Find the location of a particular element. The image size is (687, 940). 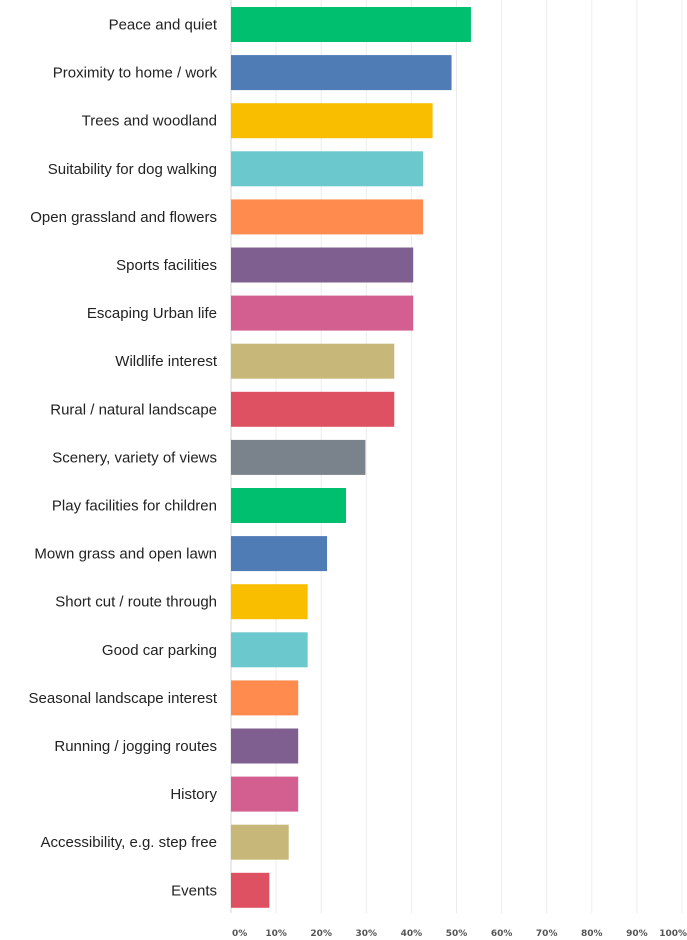

x-axis-ticks: 0% 10% 20% 30% 40% 50% 60% 70% 80% 90% 100% is located at coordinates (459, 934).